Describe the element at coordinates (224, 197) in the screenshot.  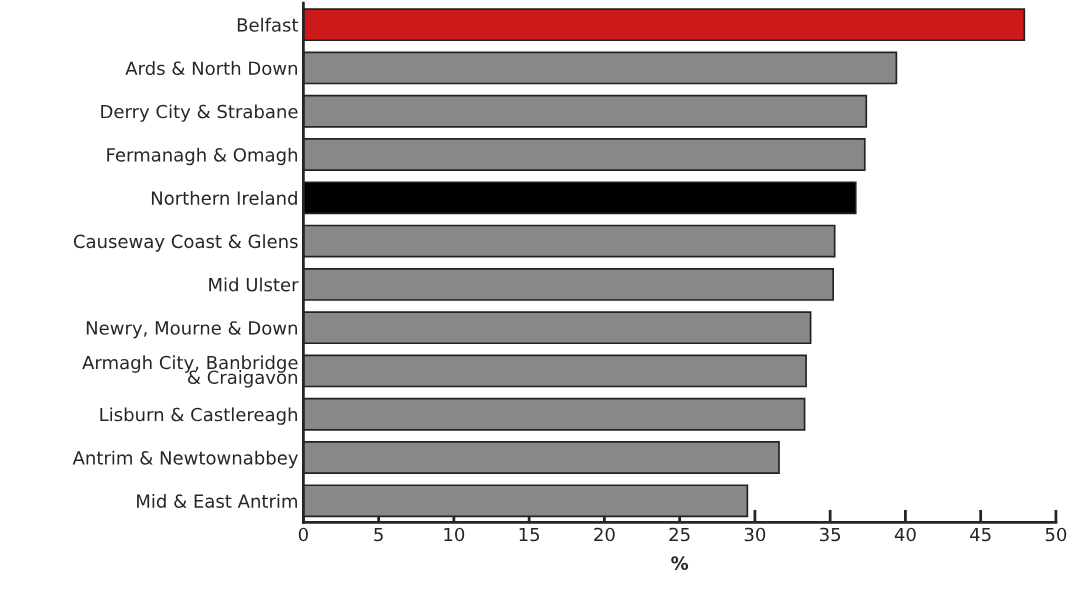
I see `y-tick-label: Northern Ireland` at that location.